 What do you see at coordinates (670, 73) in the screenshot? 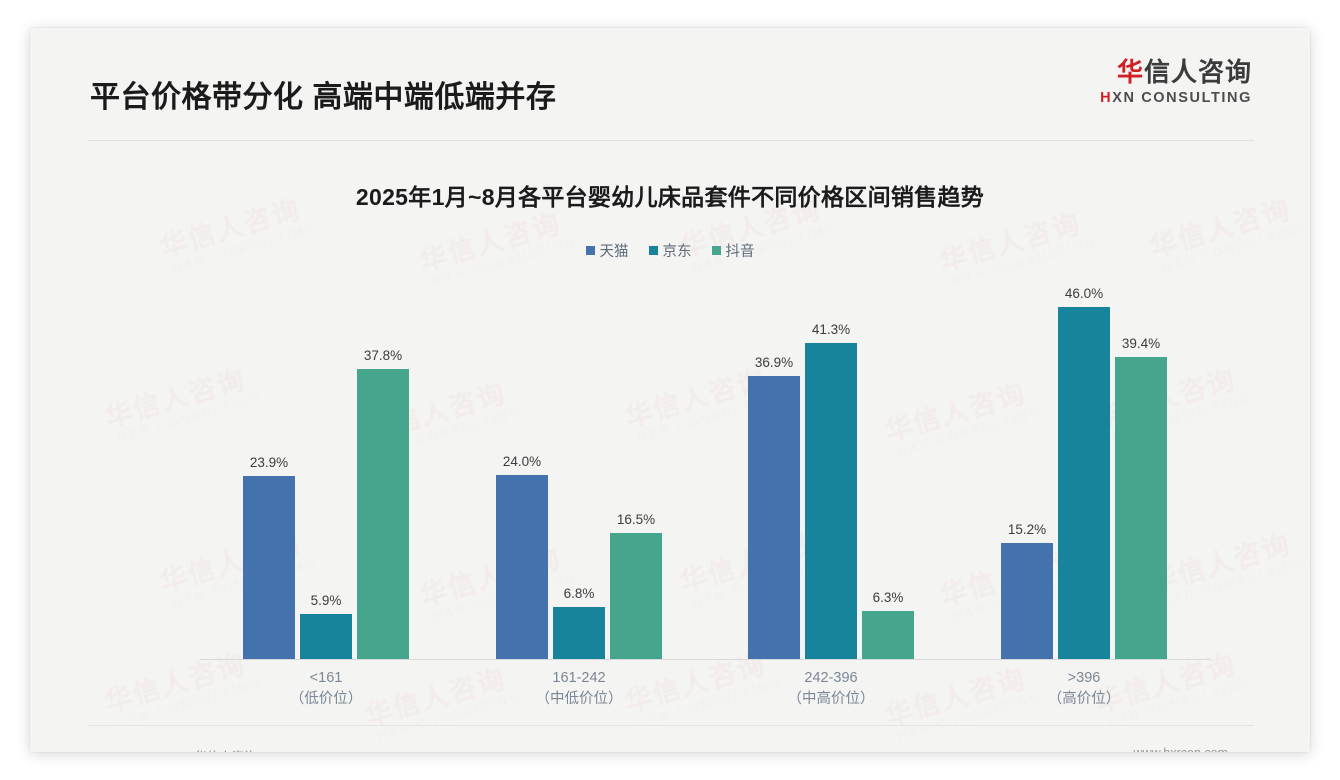
I see `slide-header: 平台价格带分化 高端中端低端并存 华信人咨询 HXN CONSULTING` at bounding box center [670, 73].